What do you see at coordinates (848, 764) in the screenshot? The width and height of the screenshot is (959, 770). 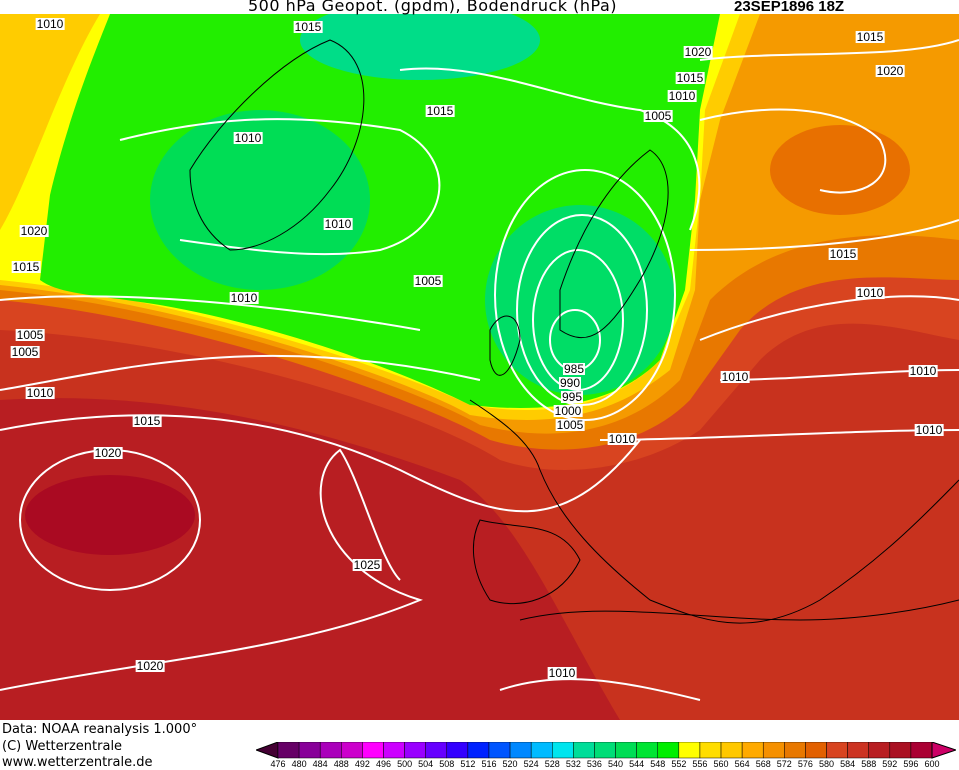 I see `legend-tick-label: 584` at bounding box center [848, 764].